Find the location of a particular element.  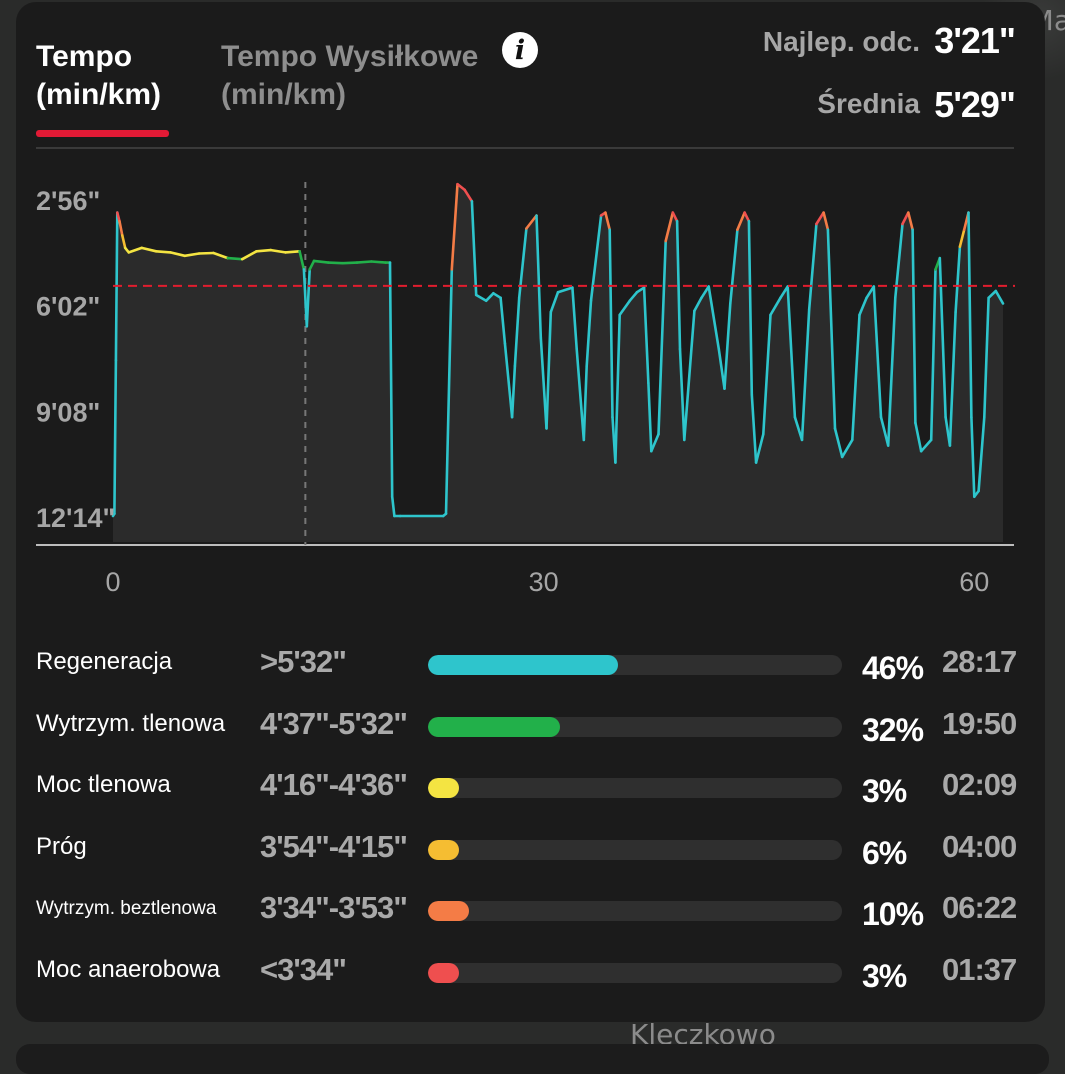

zone-name: Próg is located at coordinates (61, 846).